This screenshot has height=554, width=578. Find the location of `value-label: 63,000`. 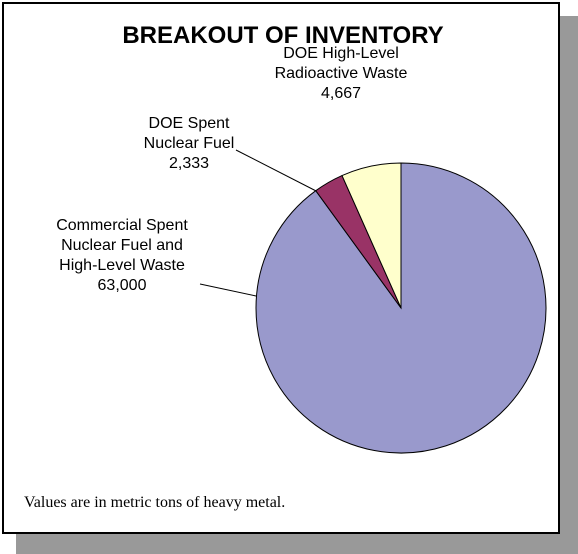

value-label: 63,000 is located at coordinates (122, 285).